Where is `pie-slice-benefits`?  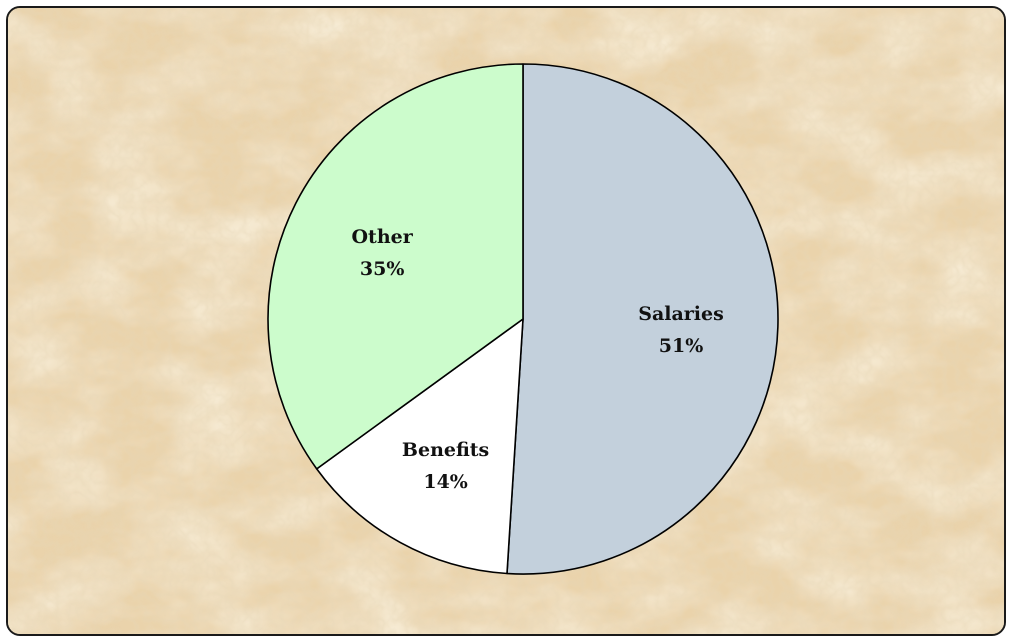
pie-slice-benefits is located at coordinates (419, 446).